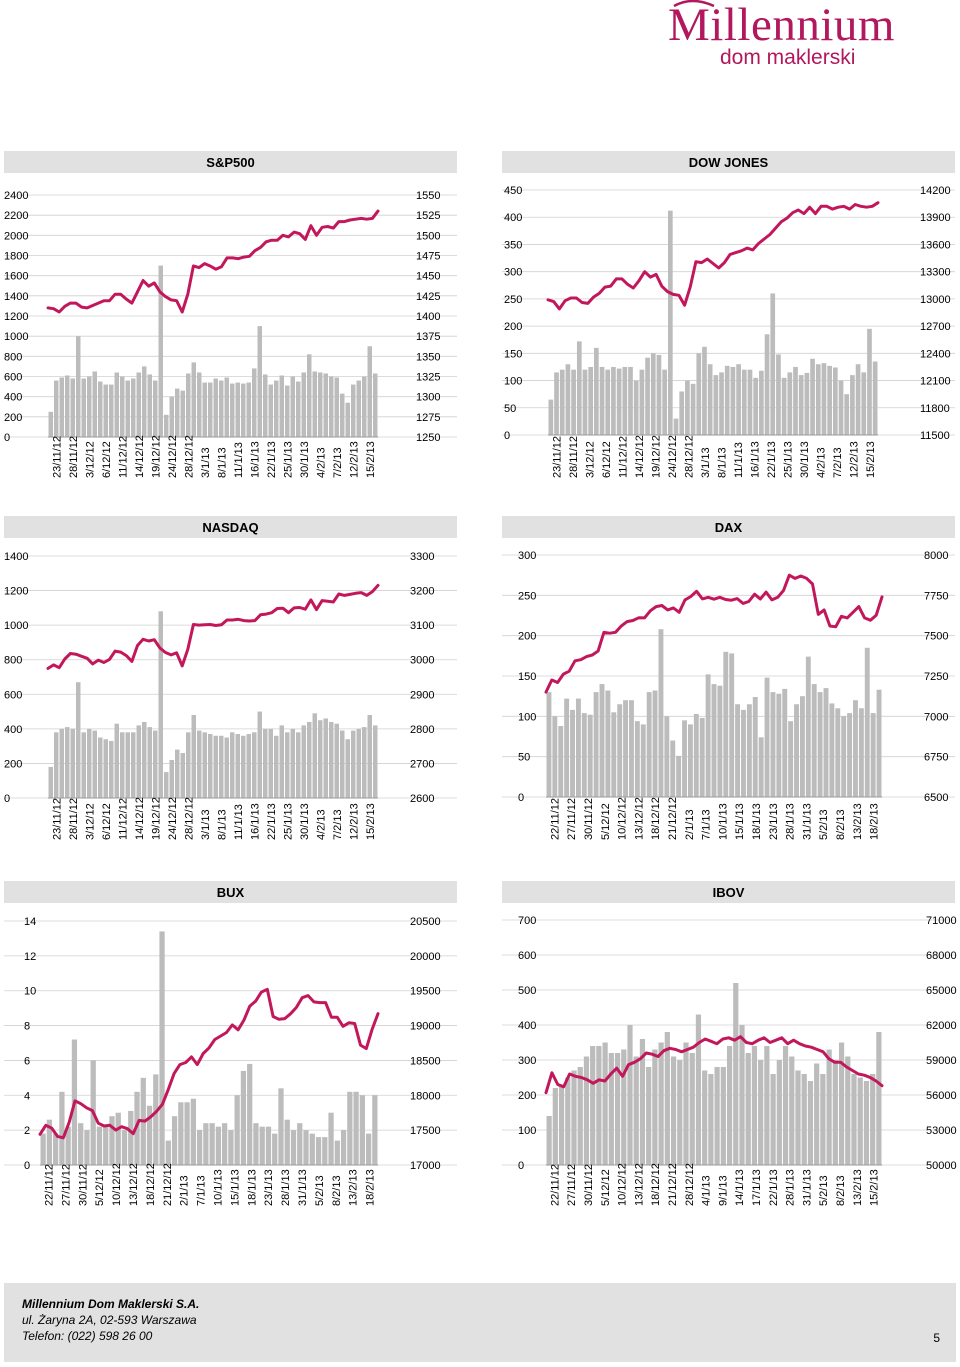 The image size is (960, 1367). Describe the element at coordinates (838, 462) in the screenshot. I see `x-tick-label: 7/2/13` at that location.